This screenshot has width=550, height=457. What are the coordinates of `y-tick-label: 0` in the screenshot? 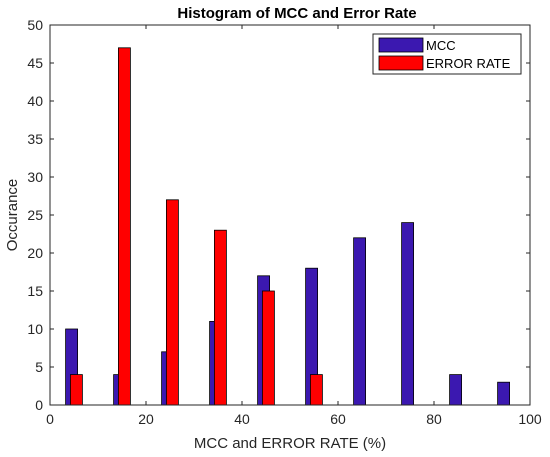 It's located at (39, 405).